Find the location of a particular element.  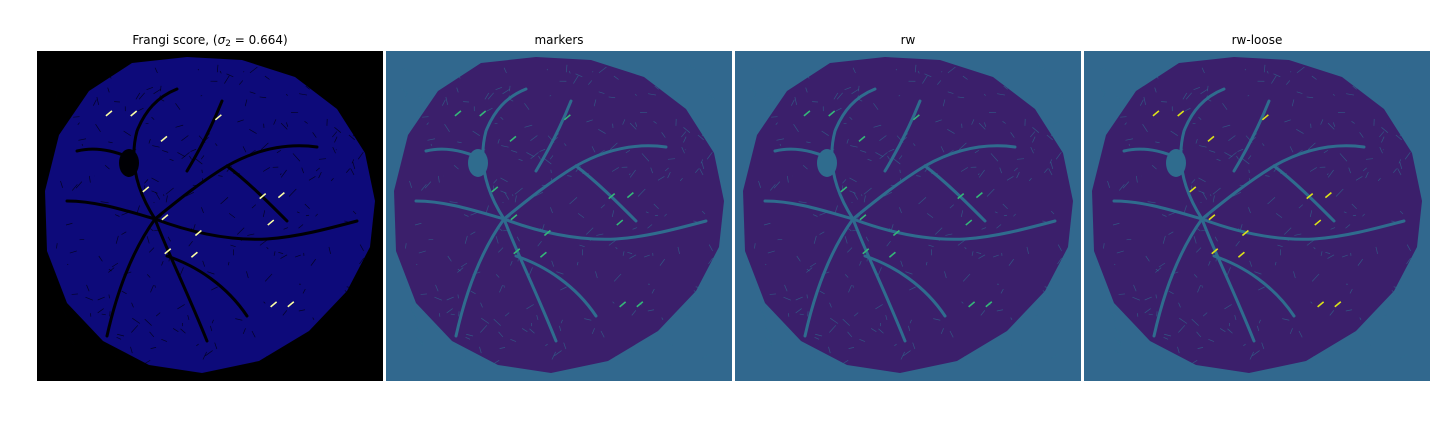

title-prefix: Frangi score, ( is located at coordinates (175, 40).